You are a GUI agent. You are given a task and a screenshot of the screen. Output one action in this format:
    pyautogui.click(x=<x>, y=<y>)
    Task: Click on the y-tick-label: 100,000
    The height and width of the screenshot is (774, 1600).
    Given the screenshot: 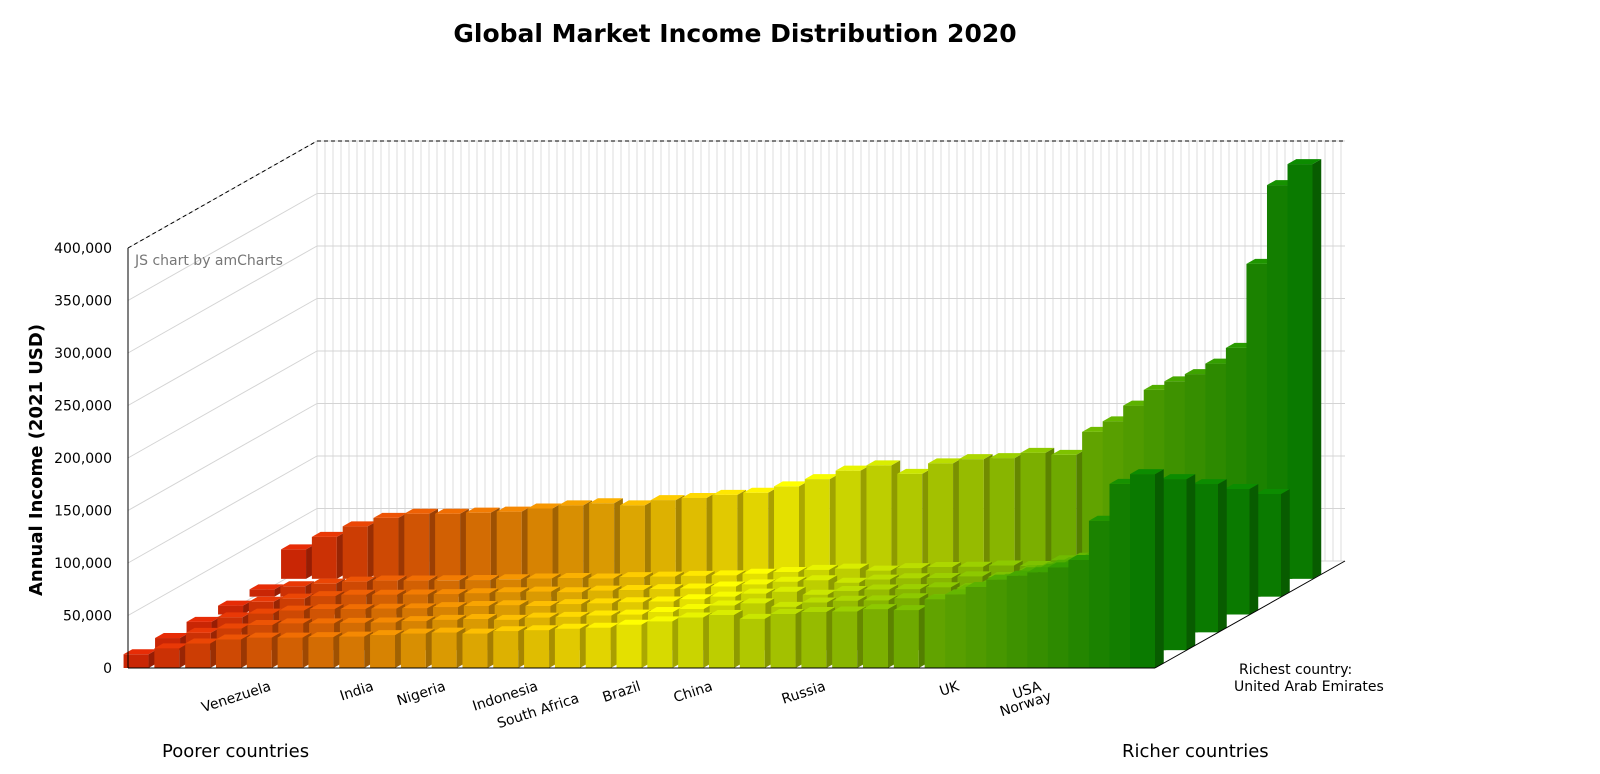 What is the action you would take?
    pyautogui.click(x=83, y=564)
    